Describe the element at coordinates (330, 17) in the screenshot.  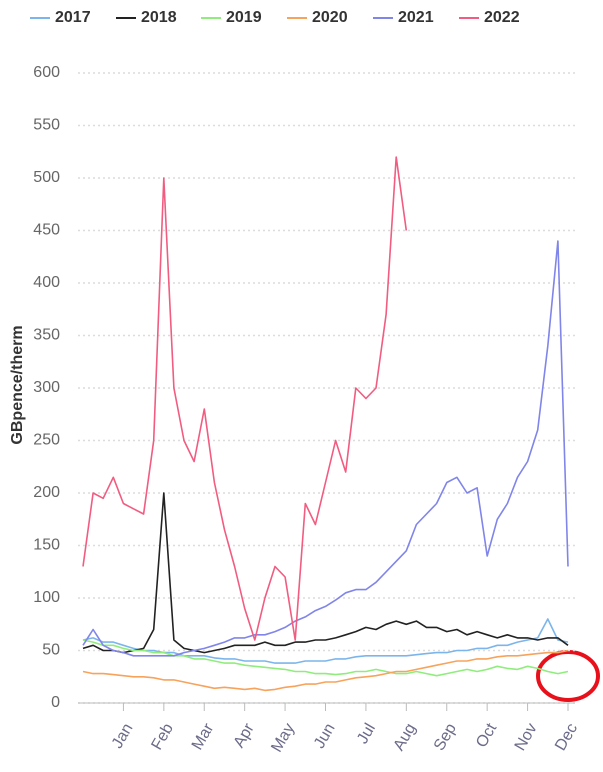
I see `legend-label: 2020` at that location.